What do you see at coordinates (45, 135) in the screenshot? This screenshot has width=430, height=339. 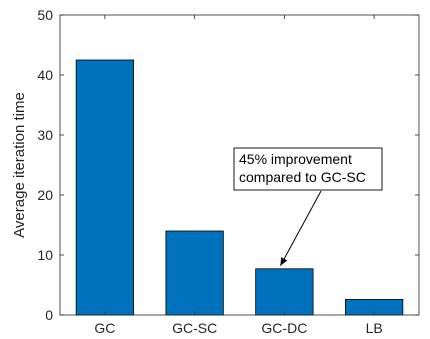 I see `y-tick-label: 30` at bounding box center [45, 135].